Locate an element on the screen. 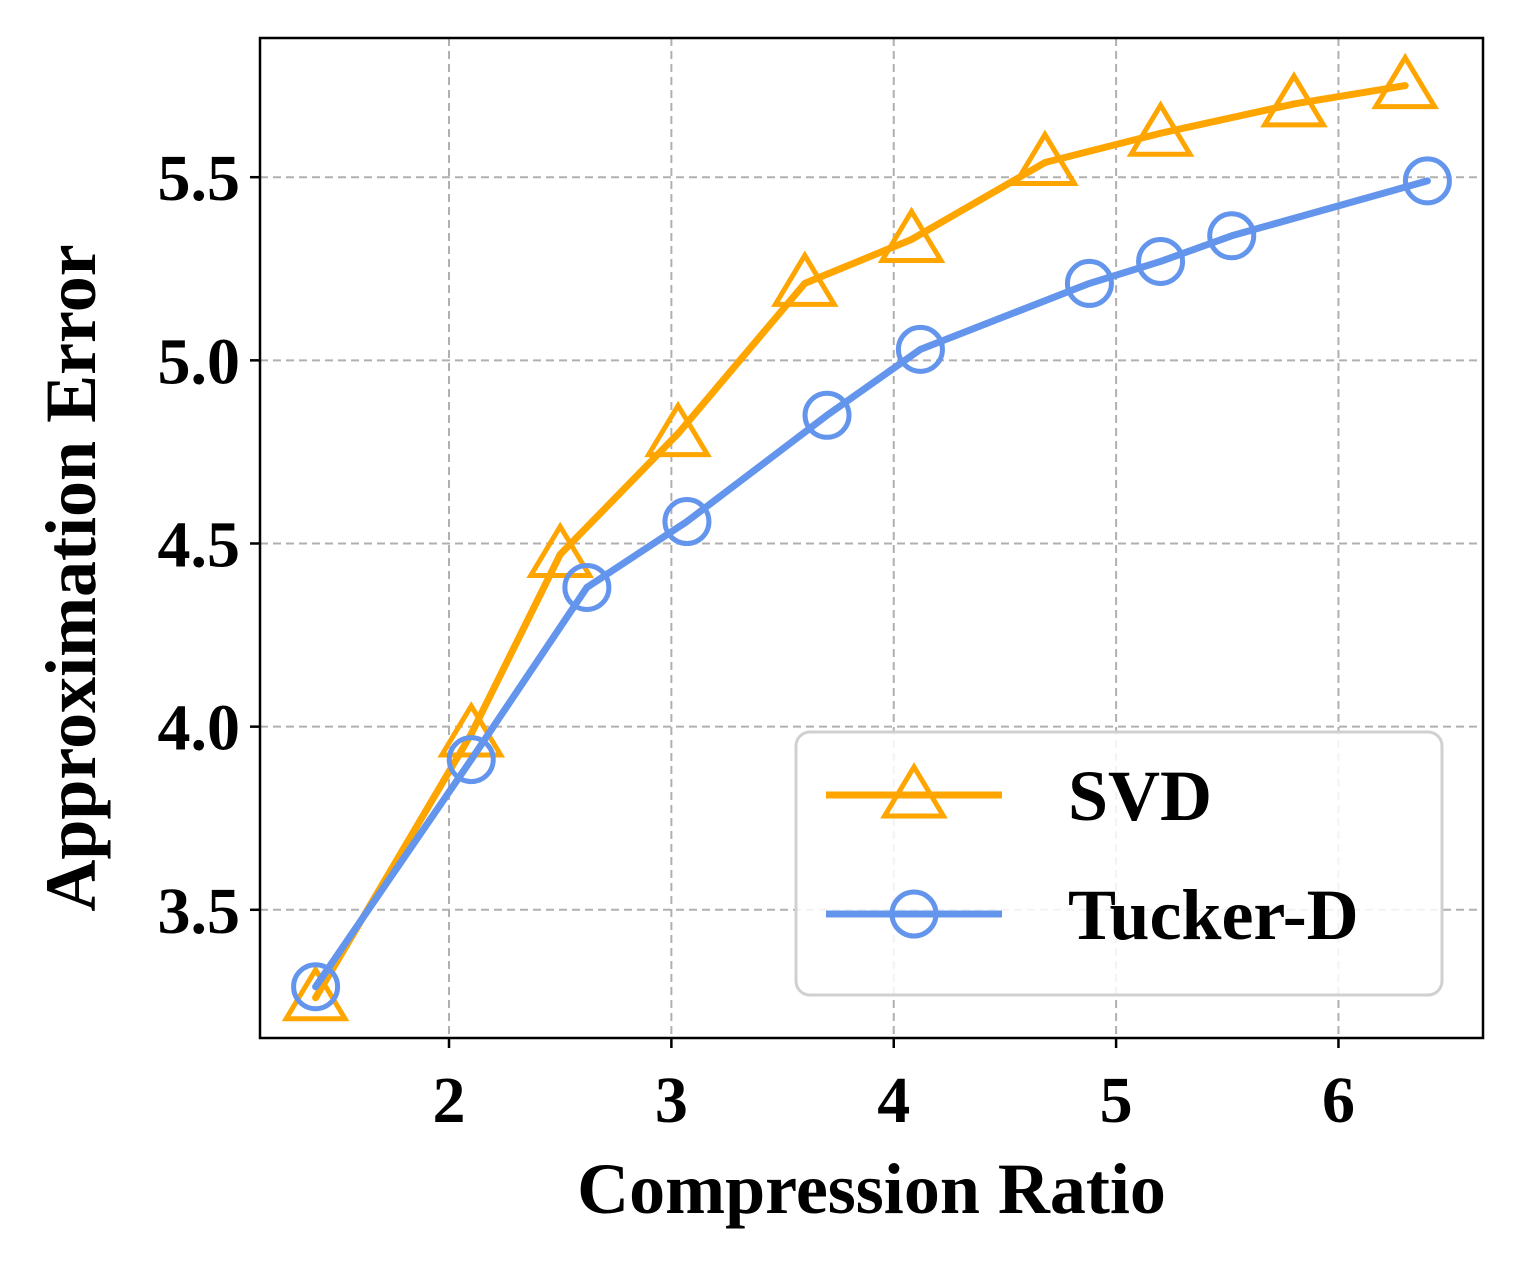 This screenshot has width=1522, height=1269. x-tick-label: 5 is located at coordinates (1116, 1100).